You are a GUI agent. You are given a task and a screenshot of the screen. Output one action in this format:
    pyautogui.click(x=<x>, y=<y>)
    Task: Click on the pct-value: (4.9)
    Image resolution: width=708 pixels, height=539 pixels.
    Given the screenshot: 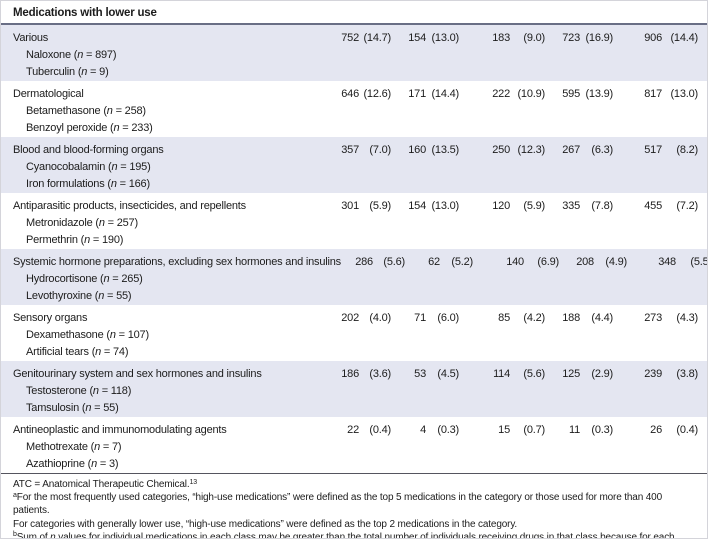 What is the action you would take?
    pyautogui.click(x=616, y=262)
    